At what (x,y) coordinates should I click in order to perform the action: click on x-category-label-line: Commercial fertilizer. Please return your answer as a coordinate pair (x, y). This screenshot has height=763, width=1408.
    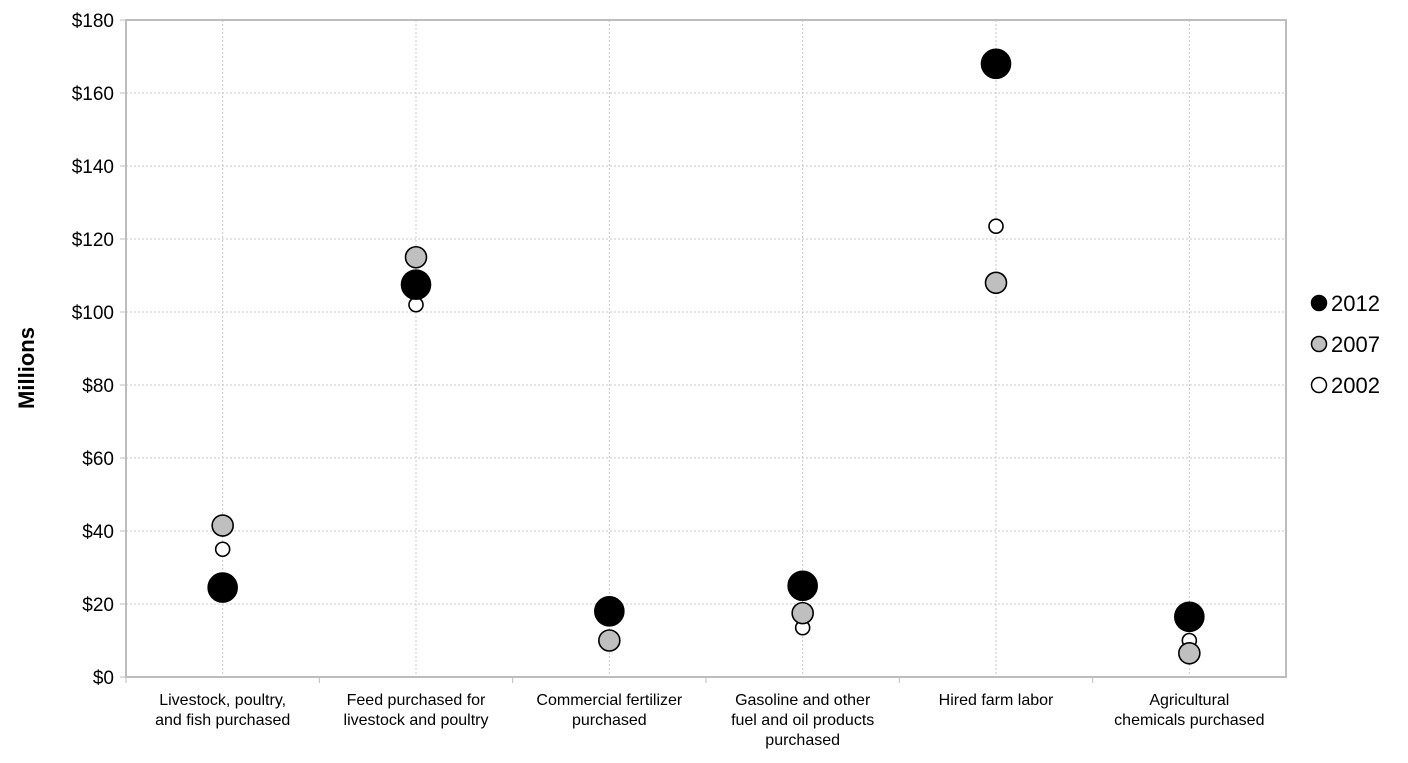
    Looking at the image, I should click on (609, 700).